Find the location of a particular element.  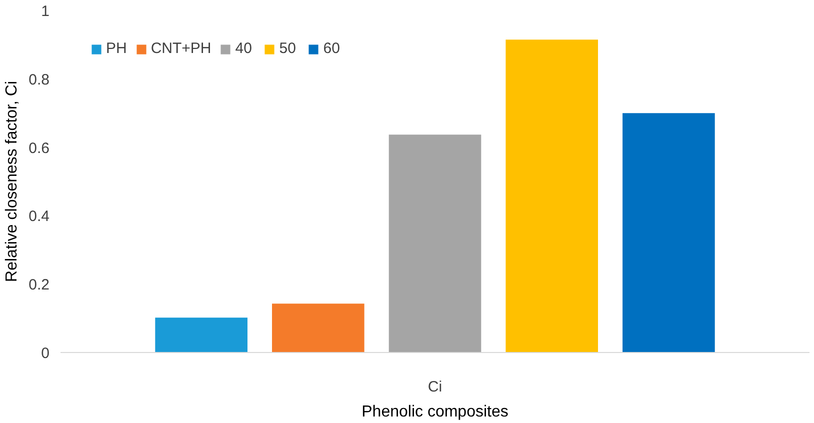

y-tick-label: 0.2 is located at coordinates (39, 285).